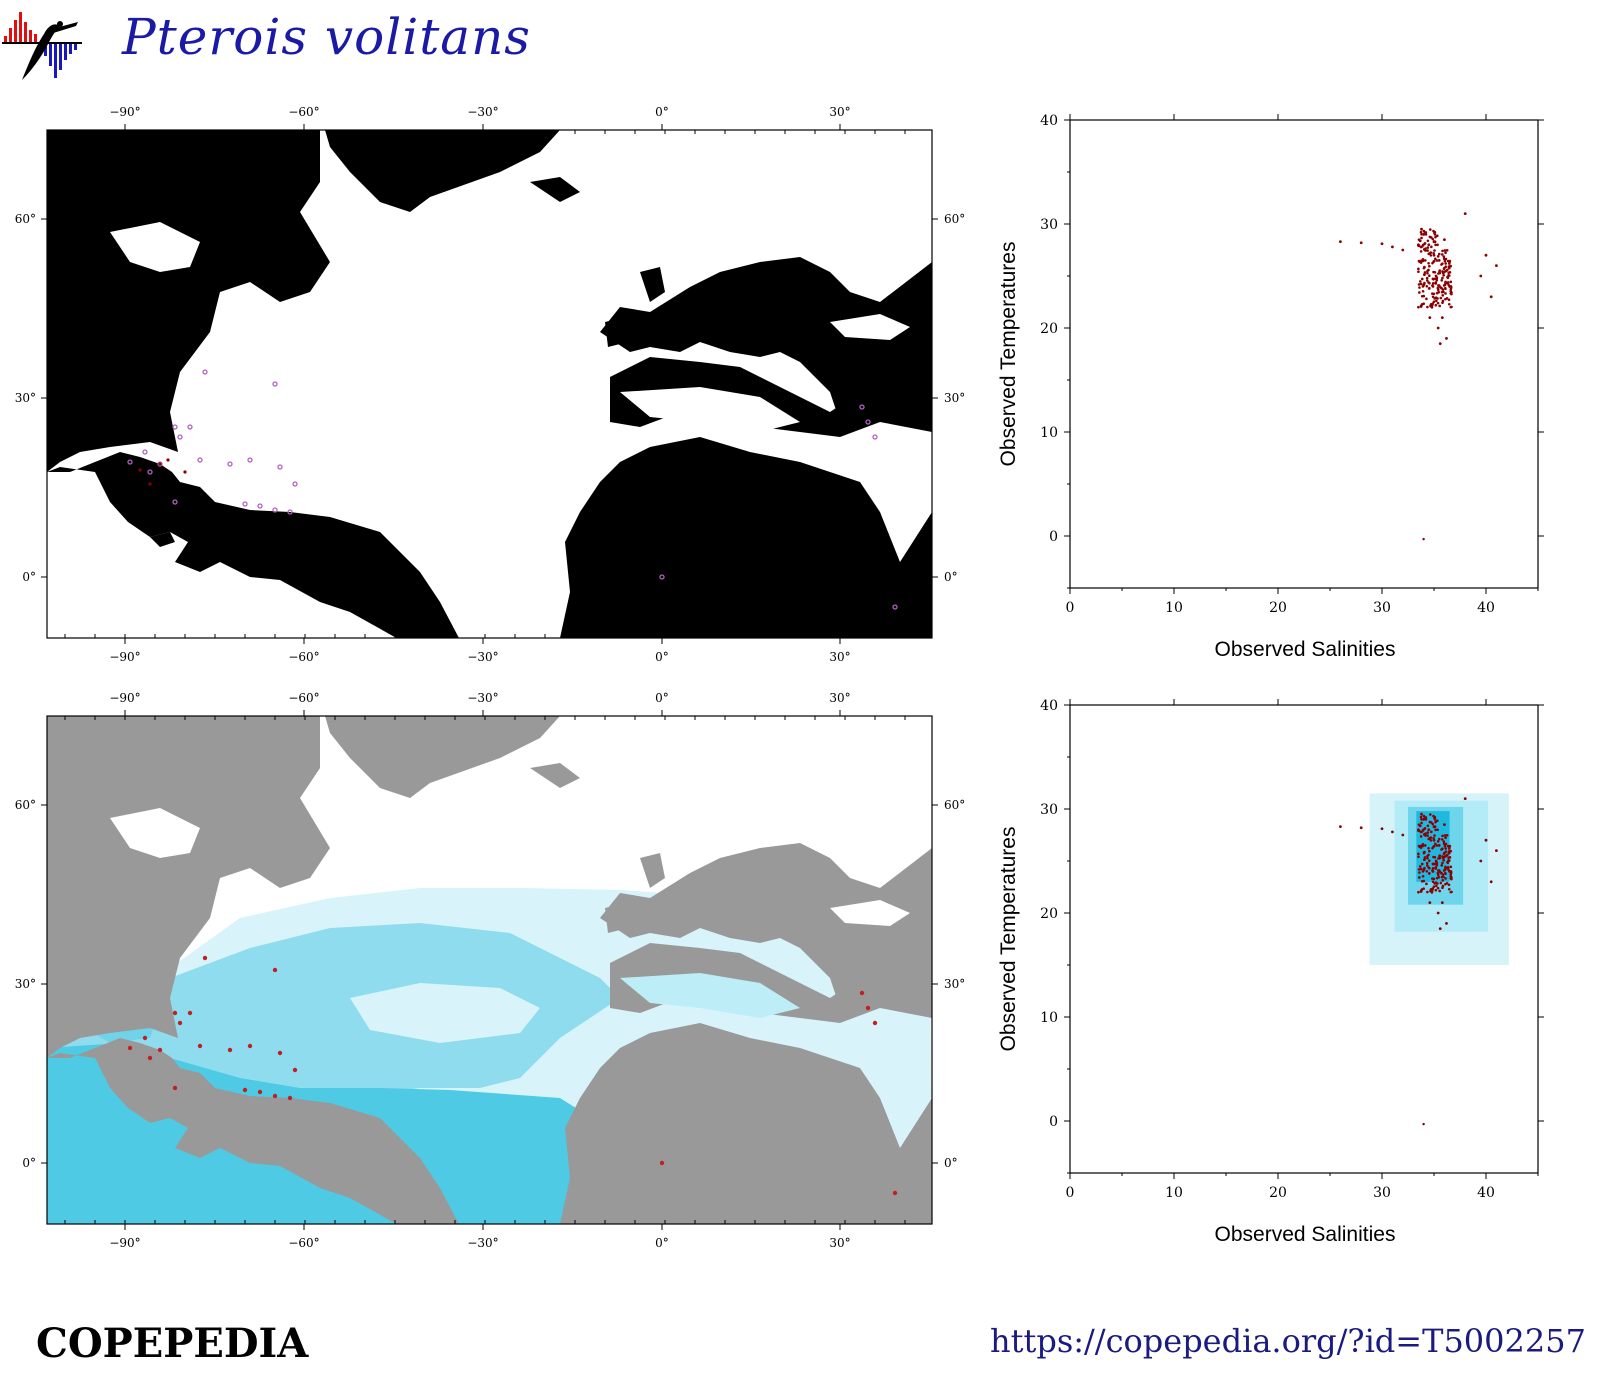 Image resolution: width=1607 pixels, height=1391 pixels. Describe the element at coordinates (1008, 939) in the screenshot. I see `y-axis-title: Observed Temperatures` at that location.